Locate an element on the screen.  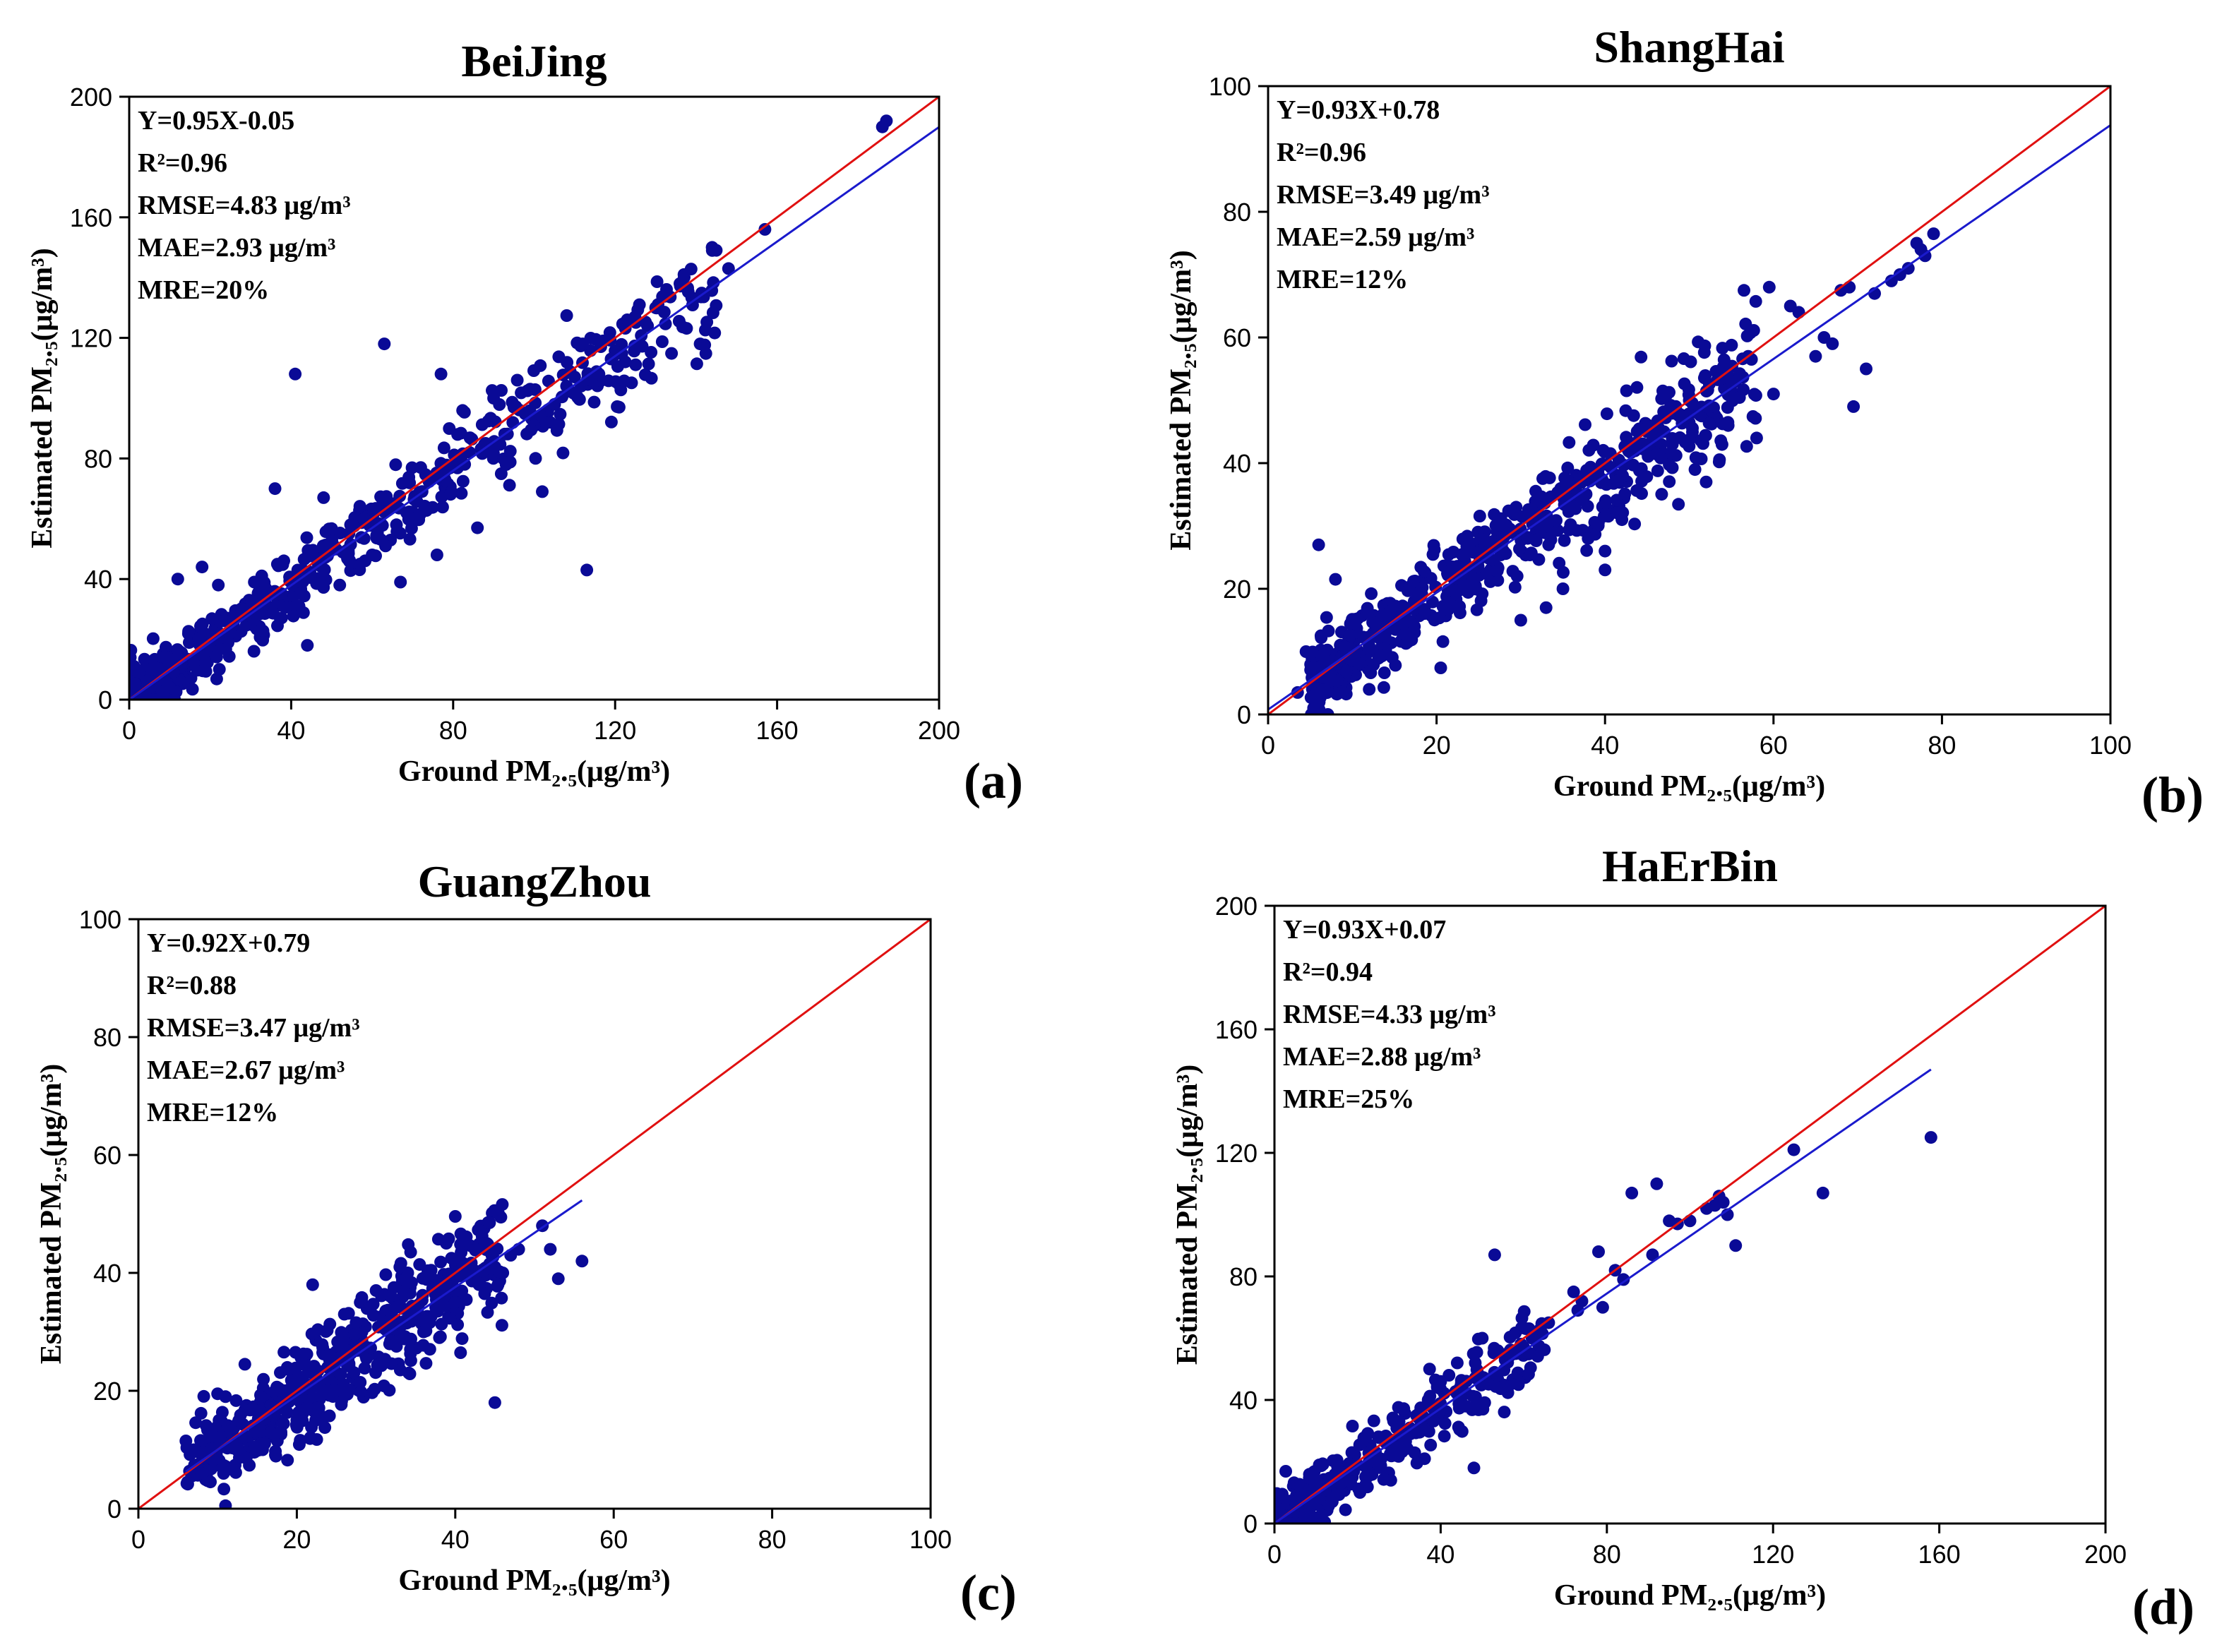
chart-title: BeiJing is located at coordinates (534, 61).